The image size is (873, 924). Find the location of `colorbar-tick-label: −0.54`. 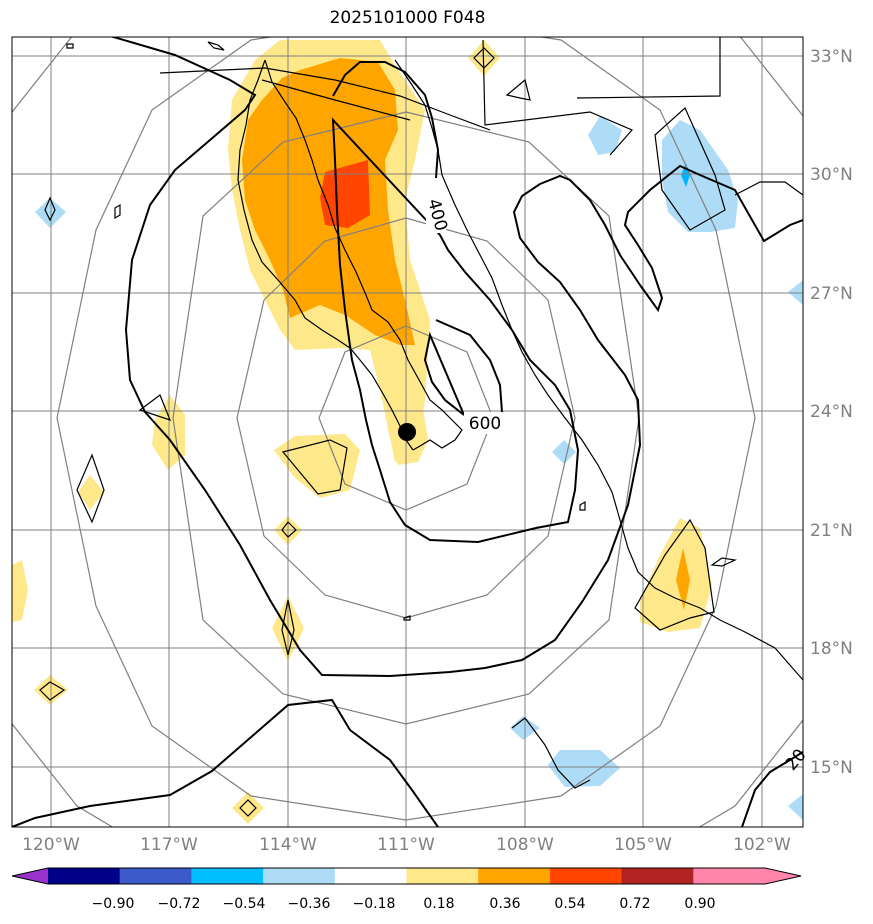

colorbar-tick-label: −0.54 is located at coordinates (244, 904).